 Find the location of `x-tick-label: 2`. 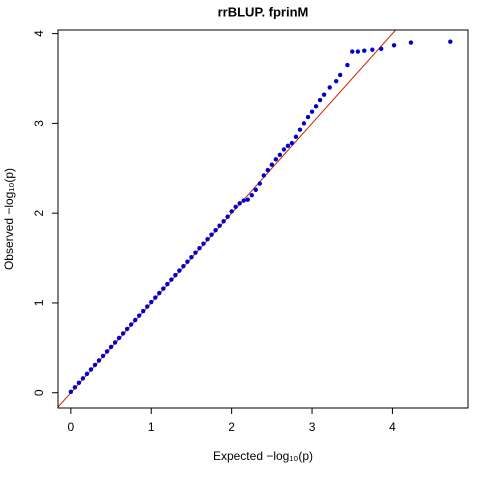

x-tick-label: 2 is located at coordinates (231, 427).